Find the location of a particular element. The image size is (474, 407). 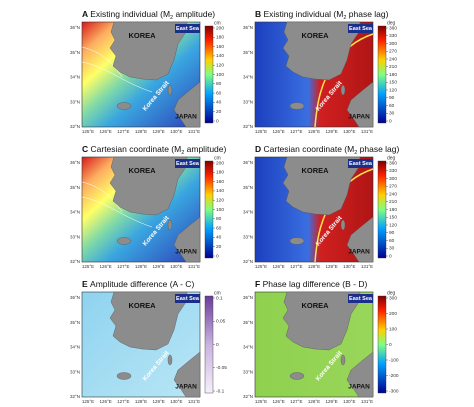

colorbar-tick-label: 150 is located at coordinates (393, 83).